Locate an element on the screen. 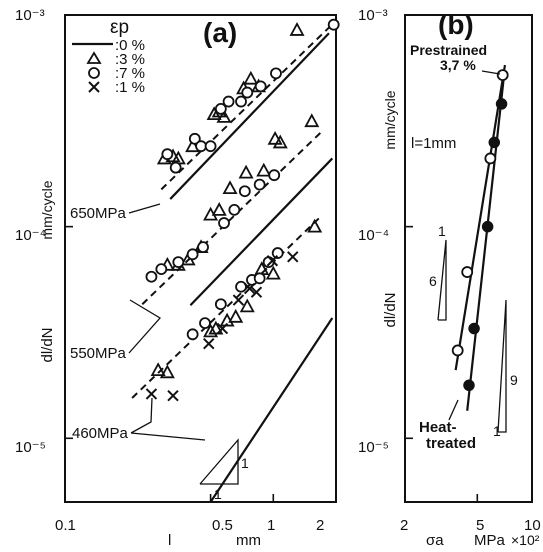  condition-label: l=1mm is located at coordinates (433, 143).